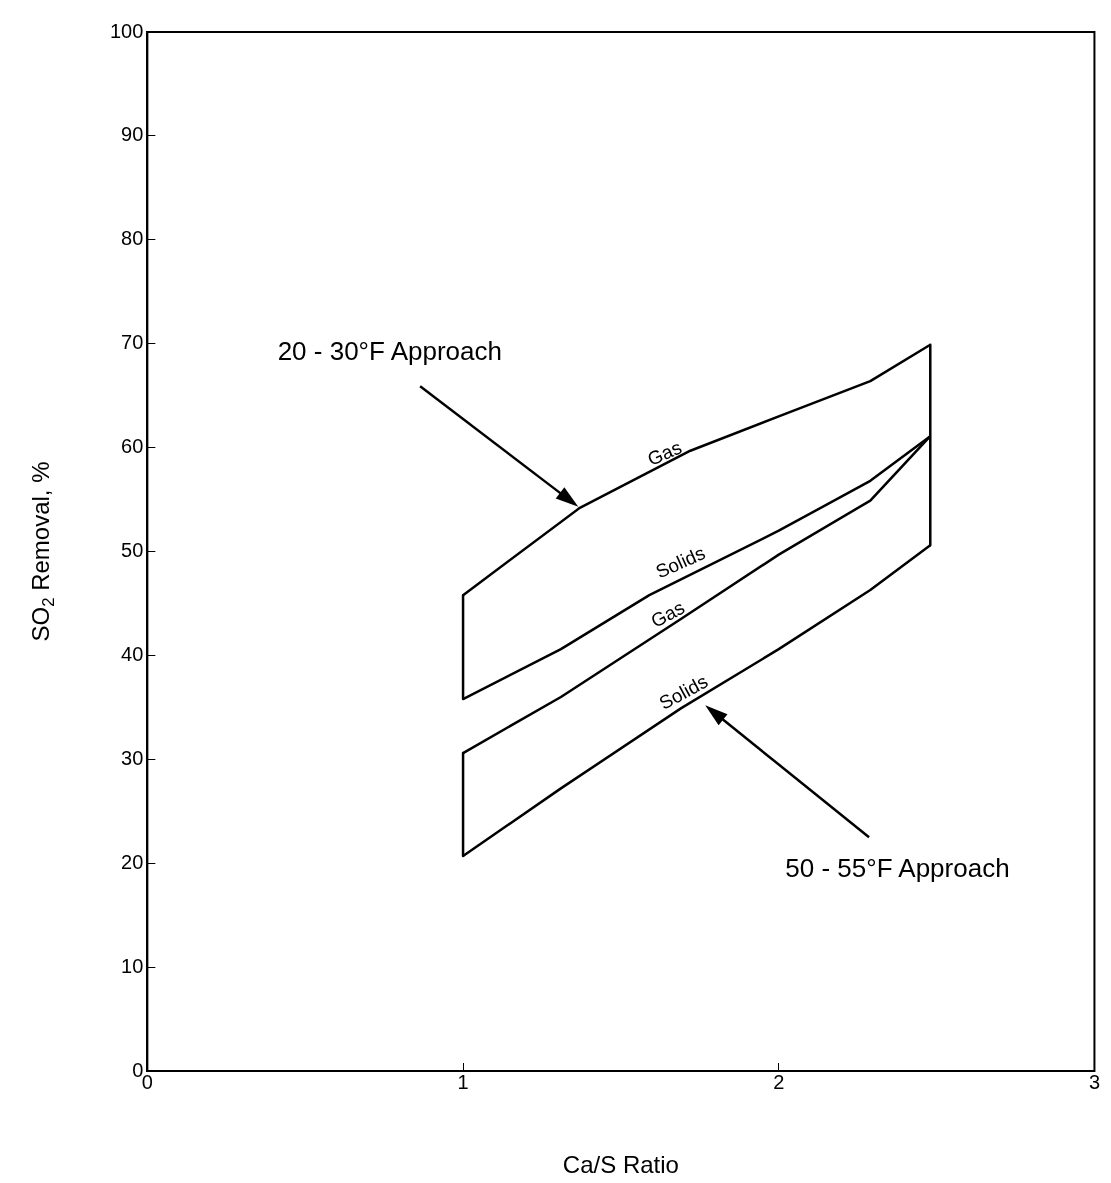  I want to click on y-tick-label: 50, so click(132, 550).